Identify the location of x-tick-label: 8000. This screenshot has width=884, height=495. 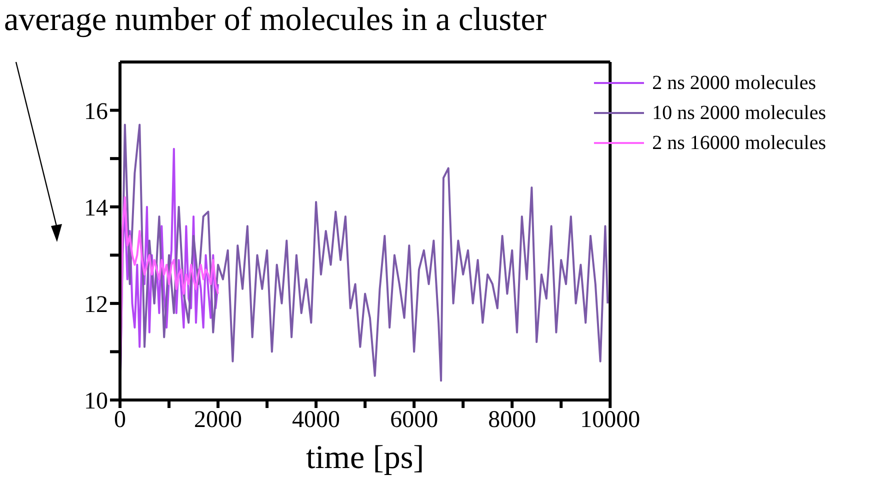
(512, 420).